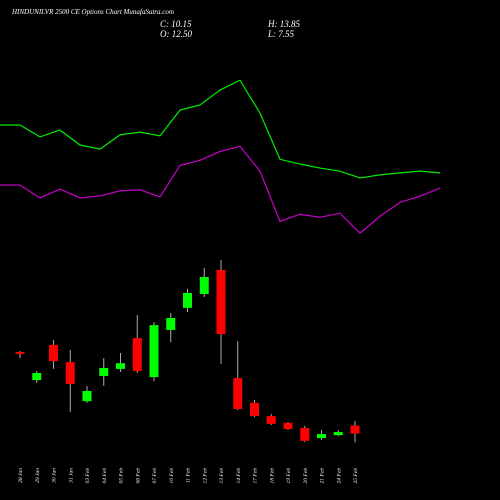 Image resolution: width=500 pixels, height=500 pixels. What do you see at coordinates (172, 476) in the screenshot?
I see `x-tick-label: 10 Feb` at bounding box center [172, 476].